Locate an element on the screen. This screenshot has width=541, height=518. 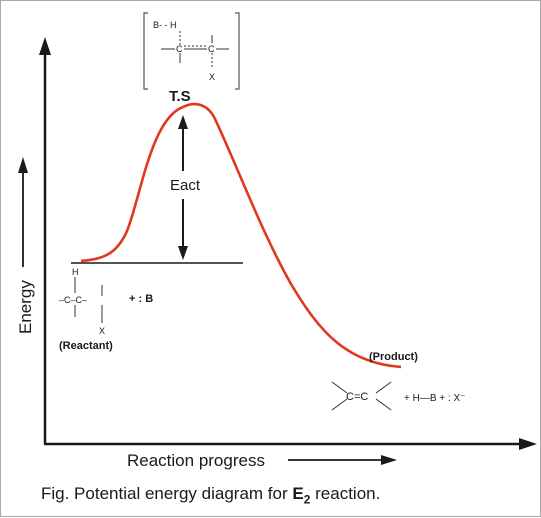
product-bond-ll is located at coordinates (339, 404).